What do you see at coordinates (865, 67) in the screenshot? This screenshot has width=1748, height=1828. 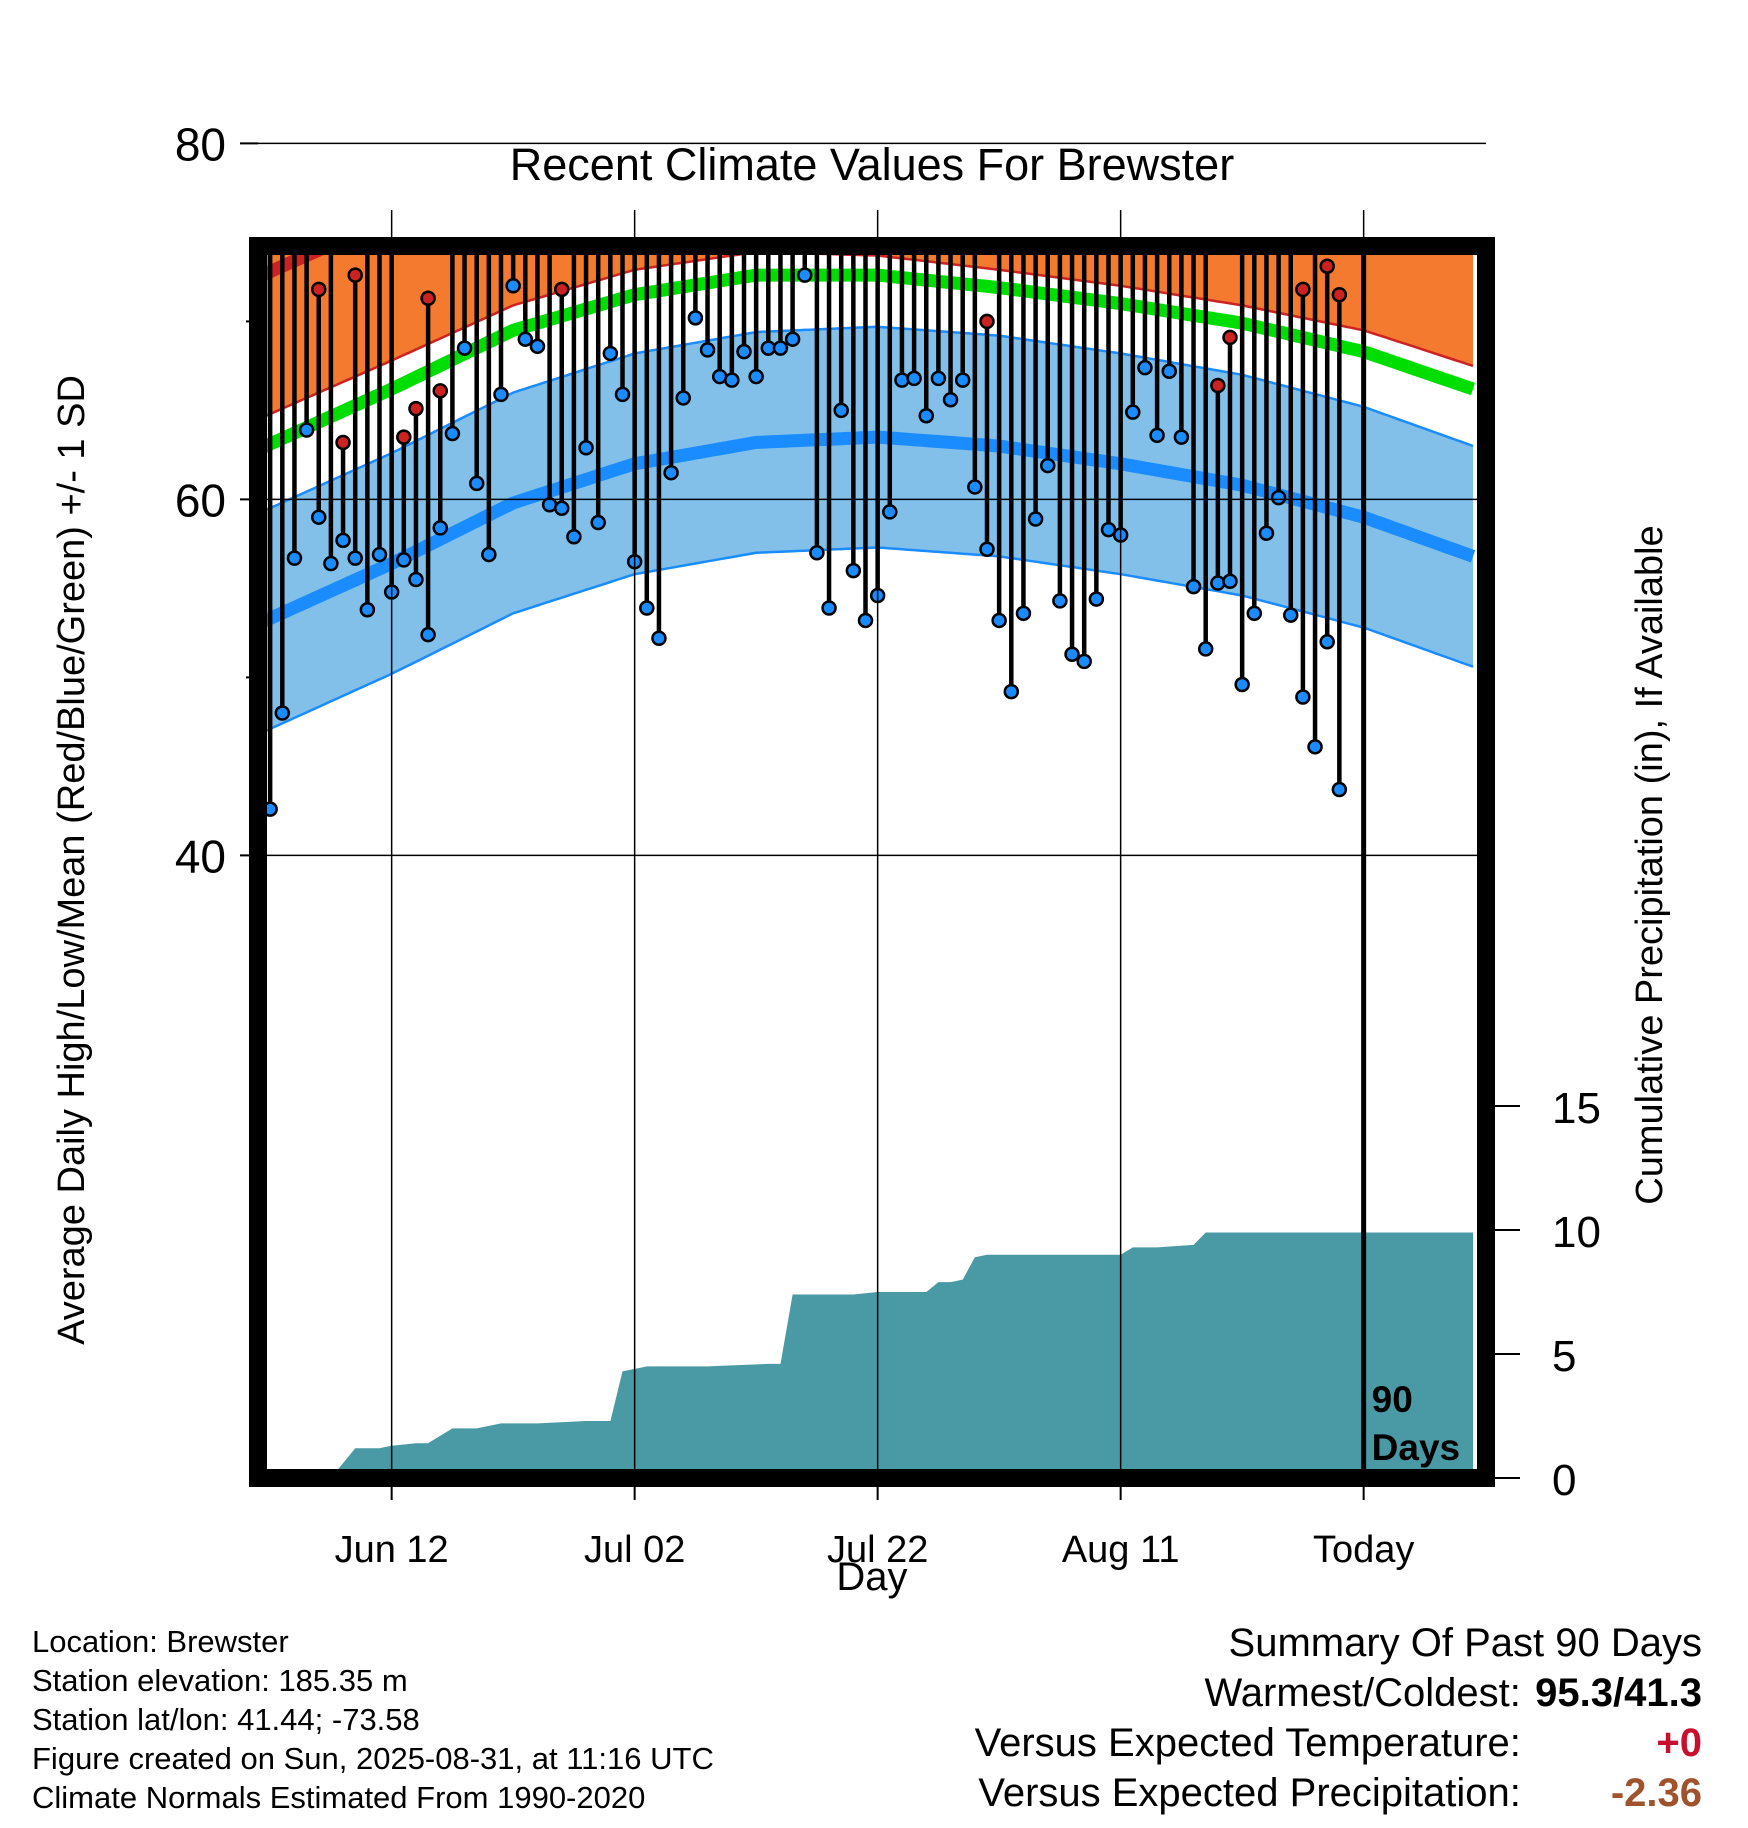 I see `normal-high-band-upper-edge` at bounding box center [865, 67].